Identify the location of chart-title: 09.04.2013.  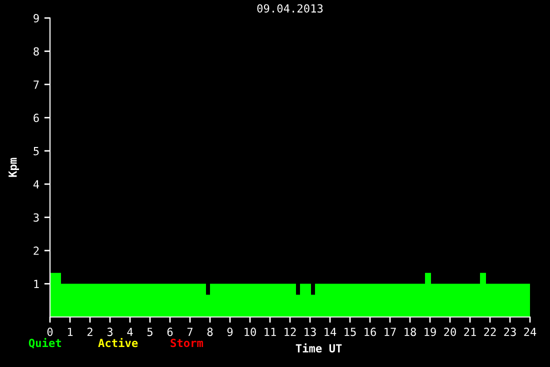
(290, 8).